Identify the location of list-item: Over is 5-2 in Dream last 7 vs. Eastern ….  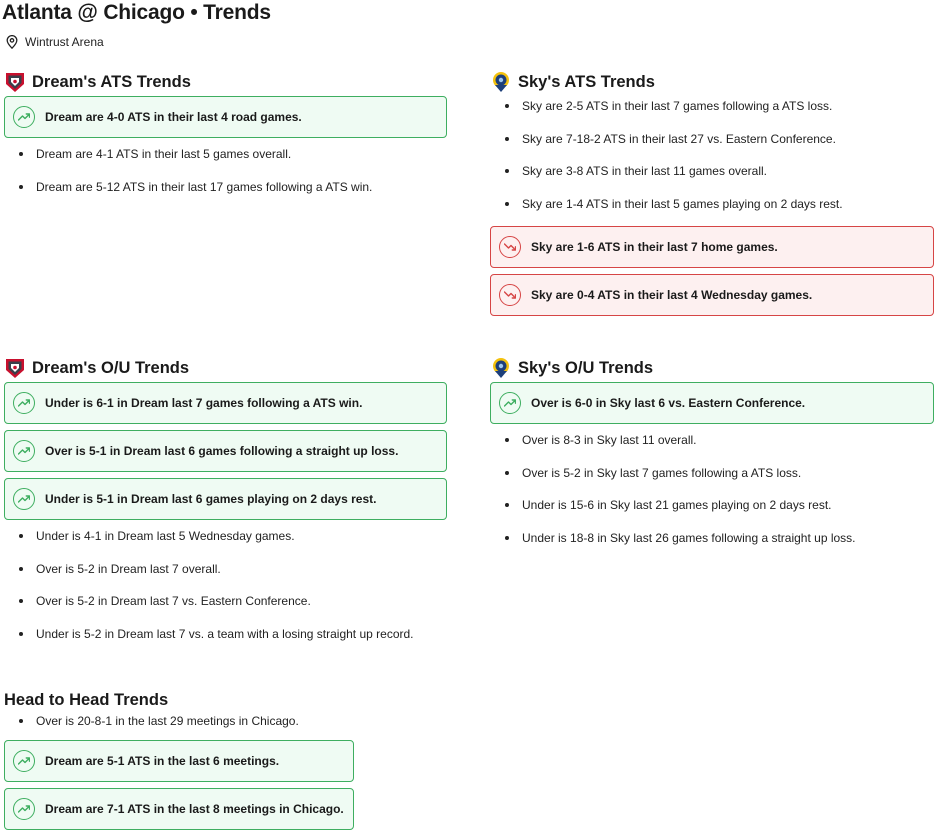
(225, 607).